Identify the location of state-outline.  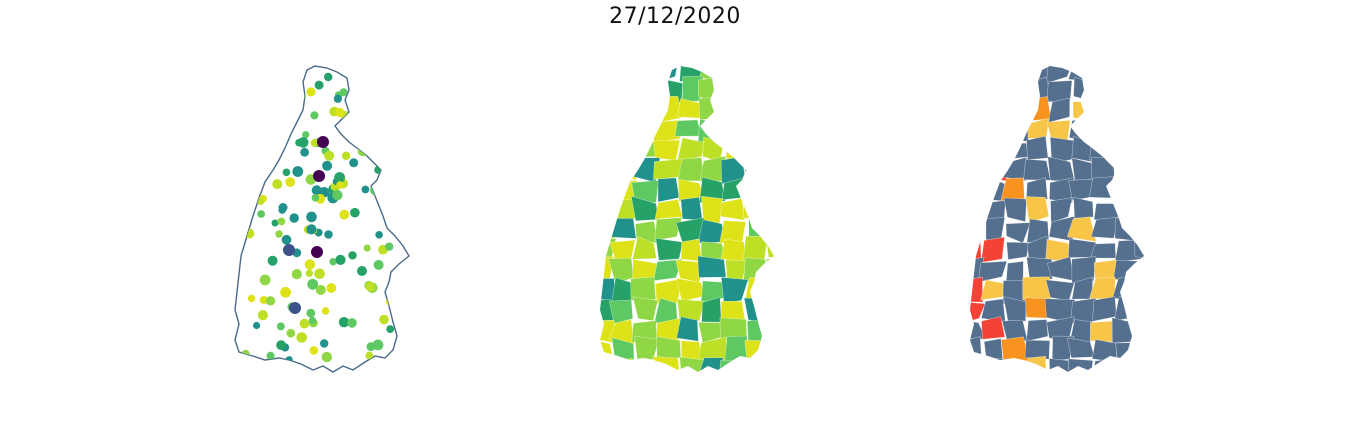
(322, 219).